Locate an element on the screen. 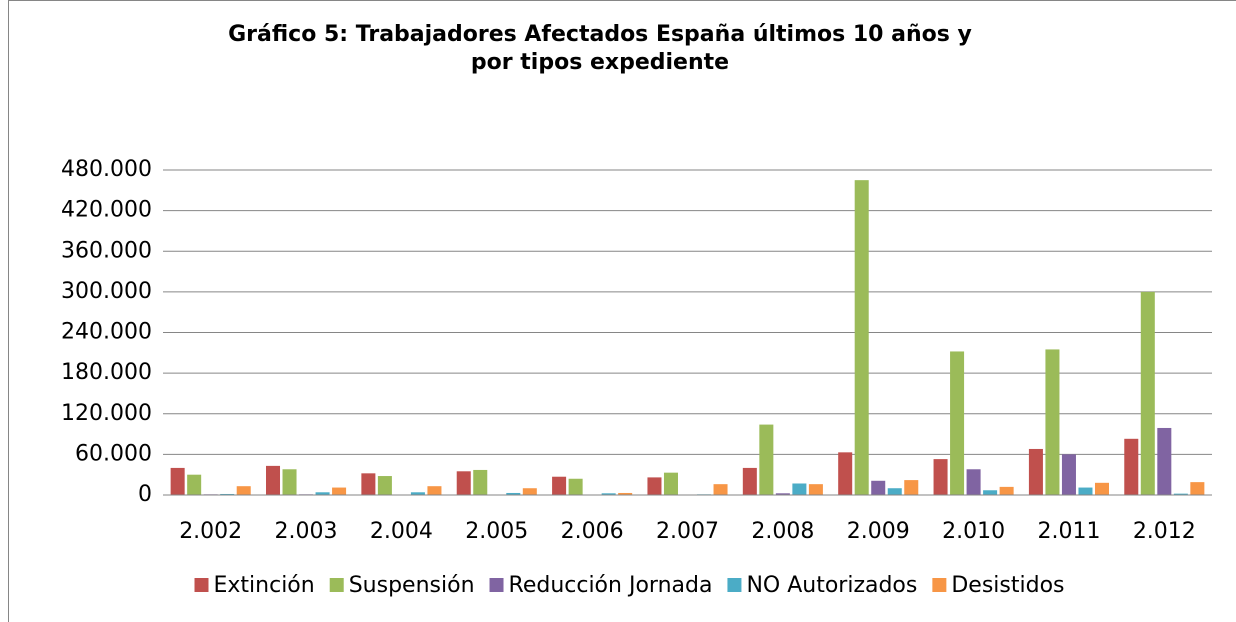 The width and height of the screenshot is (1236, 622). legend-label: NO Autorizados is located at coordinates (831, 585).